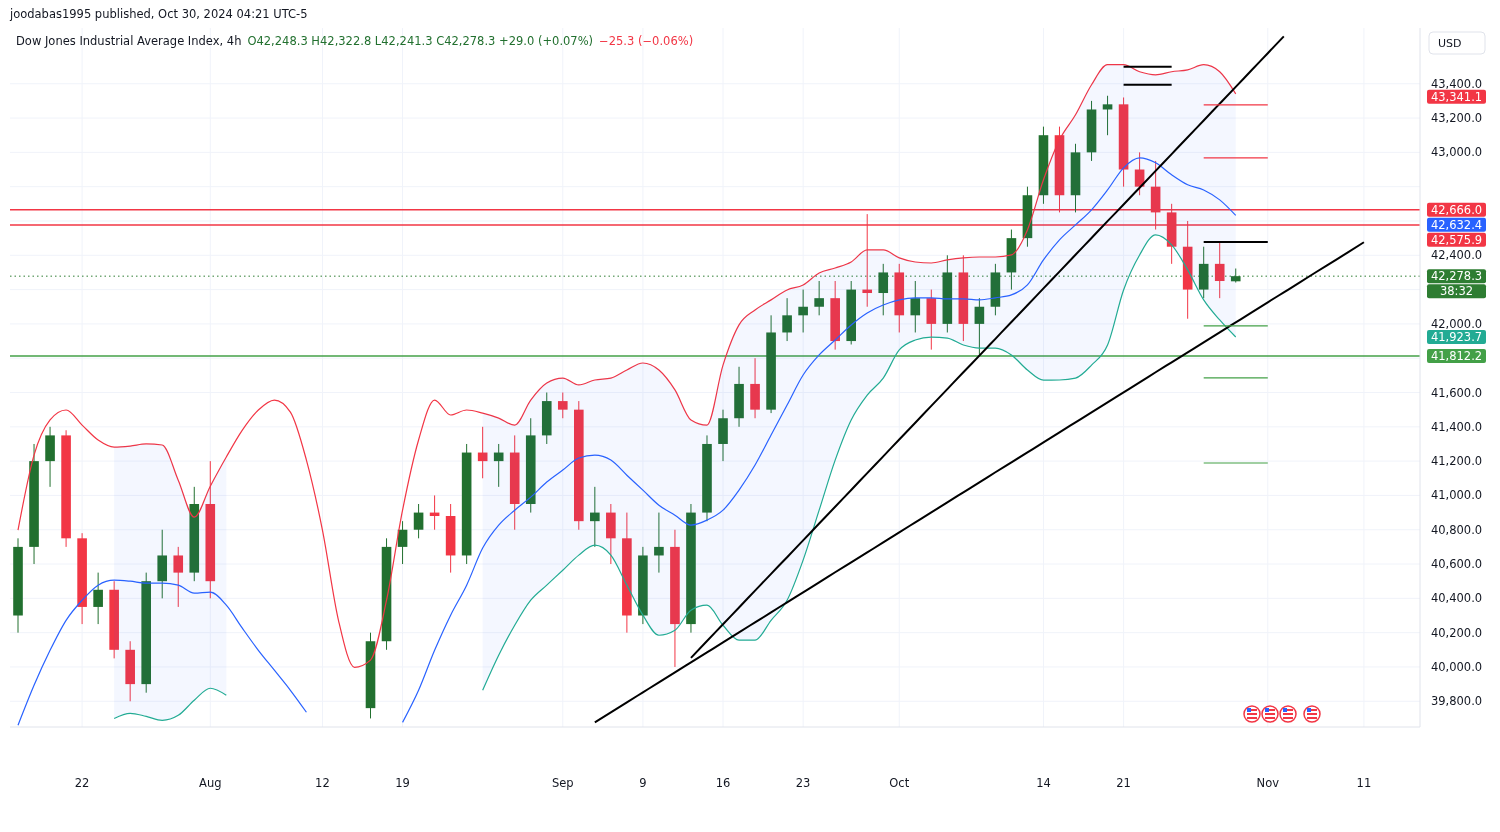  What do you see at coordinates (1456, 666) in the screenshot?
I see `y-tick-label: 40,000.0` at bounding box center [1456, 666].